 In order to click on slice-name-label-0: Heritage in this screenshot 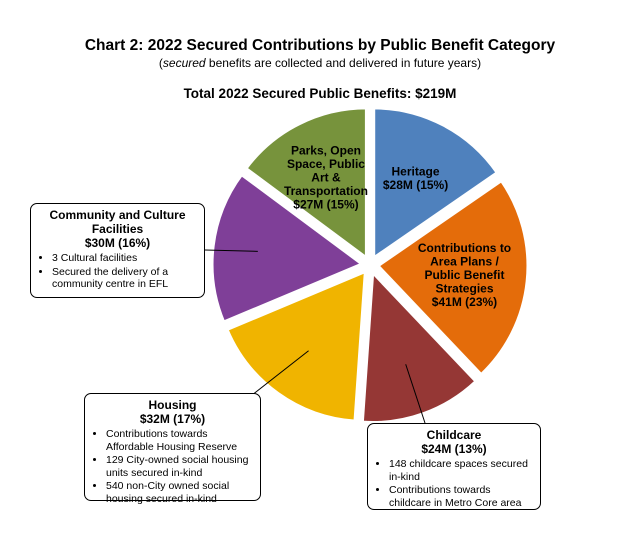, I will do `click(416, 171)`.